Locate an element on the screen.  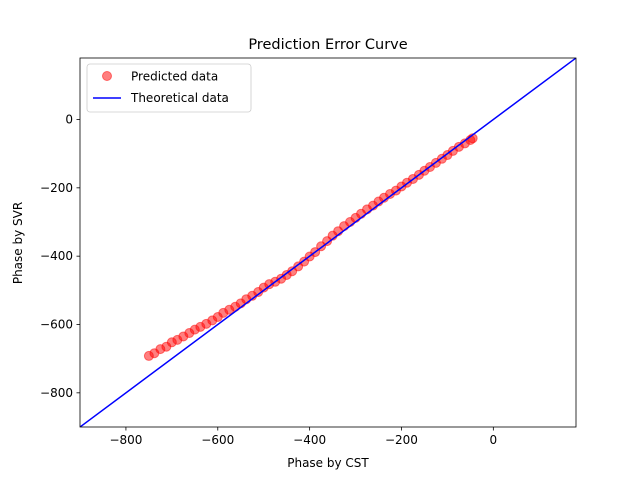
x-axis-ticks: −800 −600 −400 −200 0 is located at coordinates (303, 437).